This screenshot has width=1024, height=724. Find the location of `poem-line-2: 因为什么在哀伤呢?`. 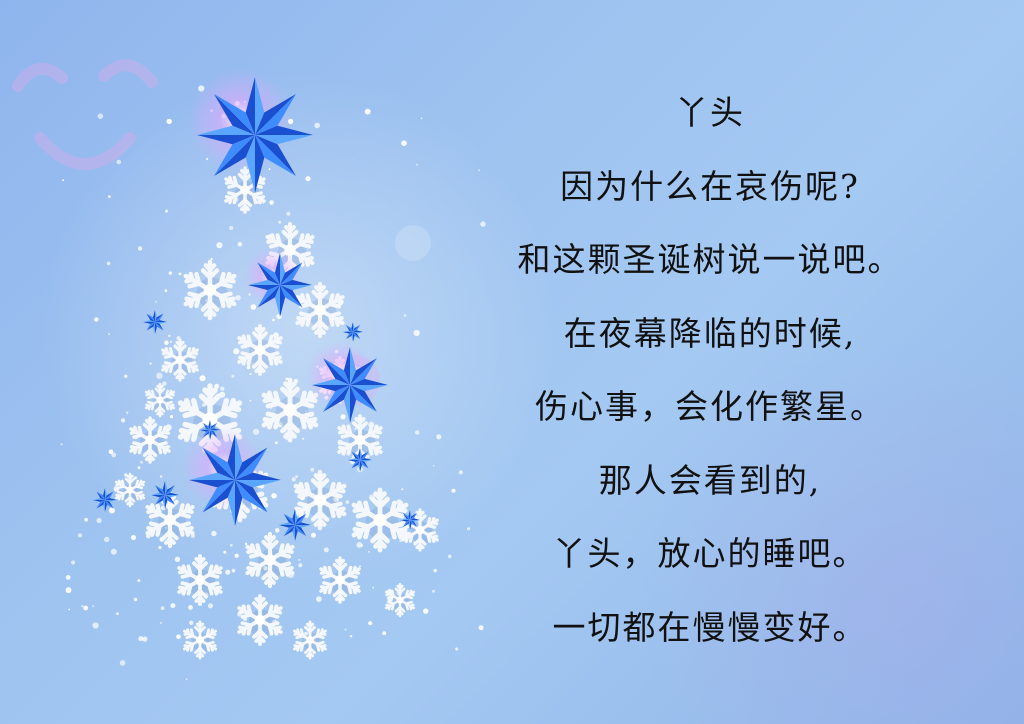

poem-line-2: 因为什么在哀伤呢? is located at coordinates (710, 186).